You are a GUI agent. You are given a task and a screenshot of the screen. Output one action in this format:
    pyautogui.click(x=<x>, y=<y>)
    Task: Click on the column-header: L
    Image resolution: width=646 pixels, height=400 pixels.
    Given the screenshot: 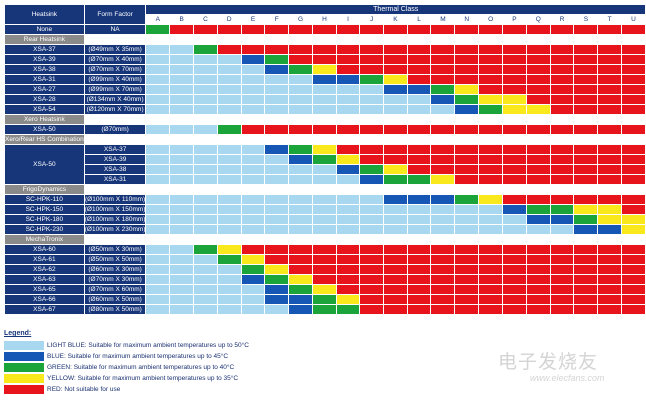 What is the action you would take?
    pyautogui.click(x=419, y=19)
    